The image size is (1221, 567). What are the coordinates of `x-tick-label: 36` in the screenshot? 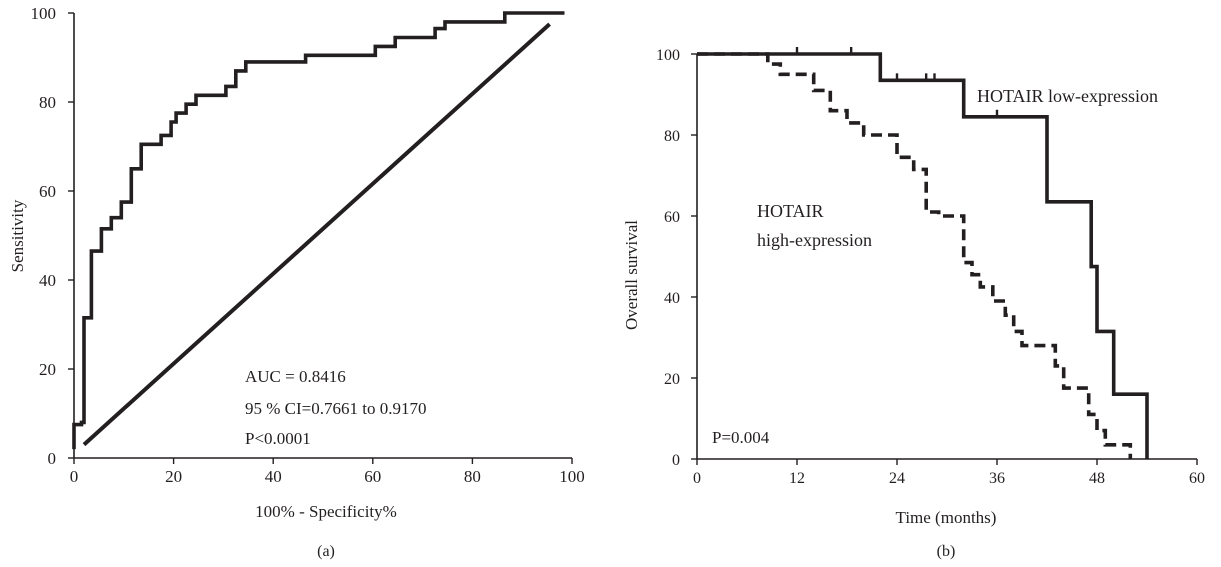 It's located at (997, 478).